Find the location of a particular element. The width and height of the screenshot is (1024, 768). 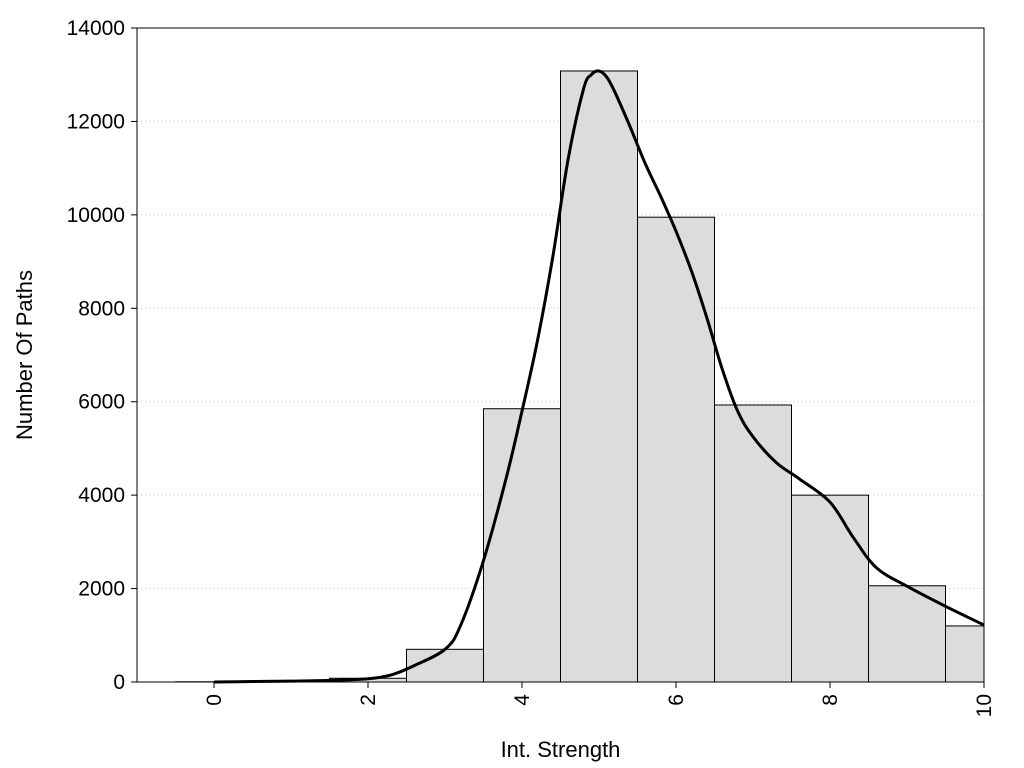

y-axis-title: Number Of Paths is located at coordinates (24, 355).